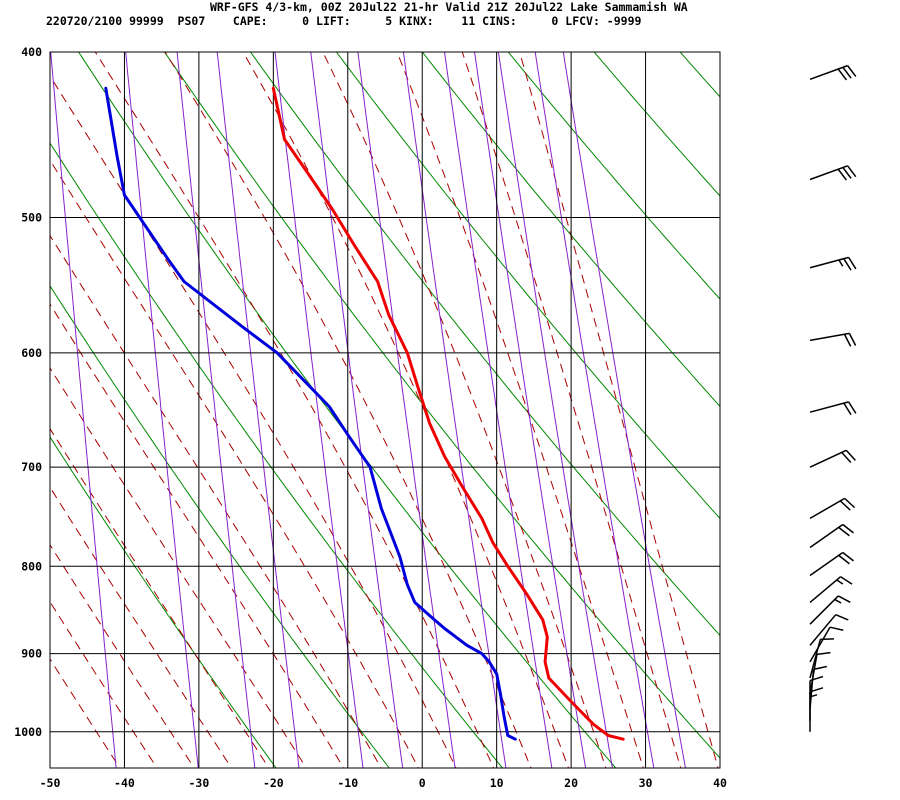  I want to click on x-tick-label: 10, so click(497, 783).